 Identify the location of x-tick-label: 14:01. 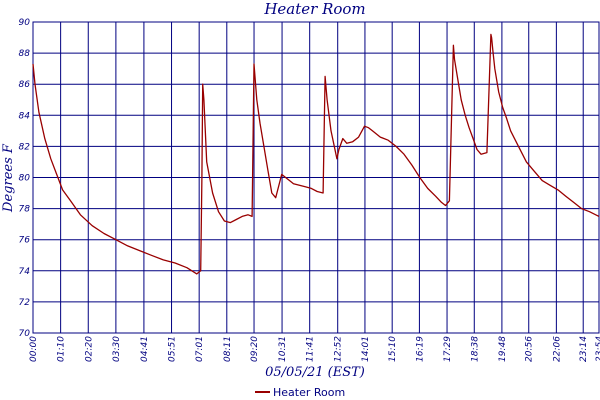
(366, 349).